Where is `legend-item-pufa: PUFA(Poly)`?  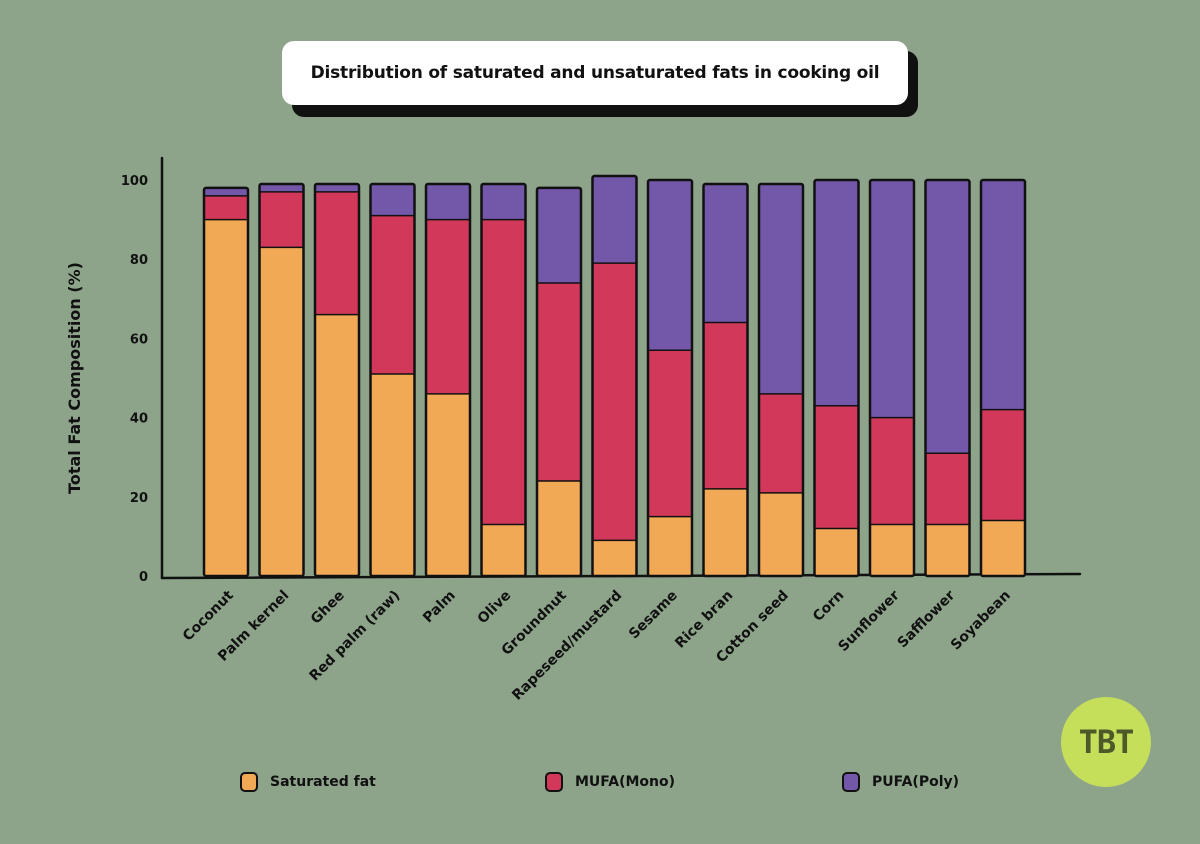 legend-item-pufa: PUFA(Poly) is located at coordinates (900, 782).